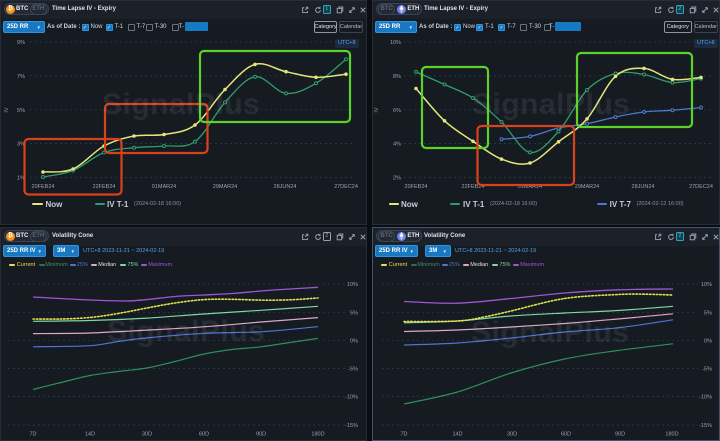 The height and width of the screenshot is (441, 720). I want to click on svg-text: 3%, so click(21, 145).